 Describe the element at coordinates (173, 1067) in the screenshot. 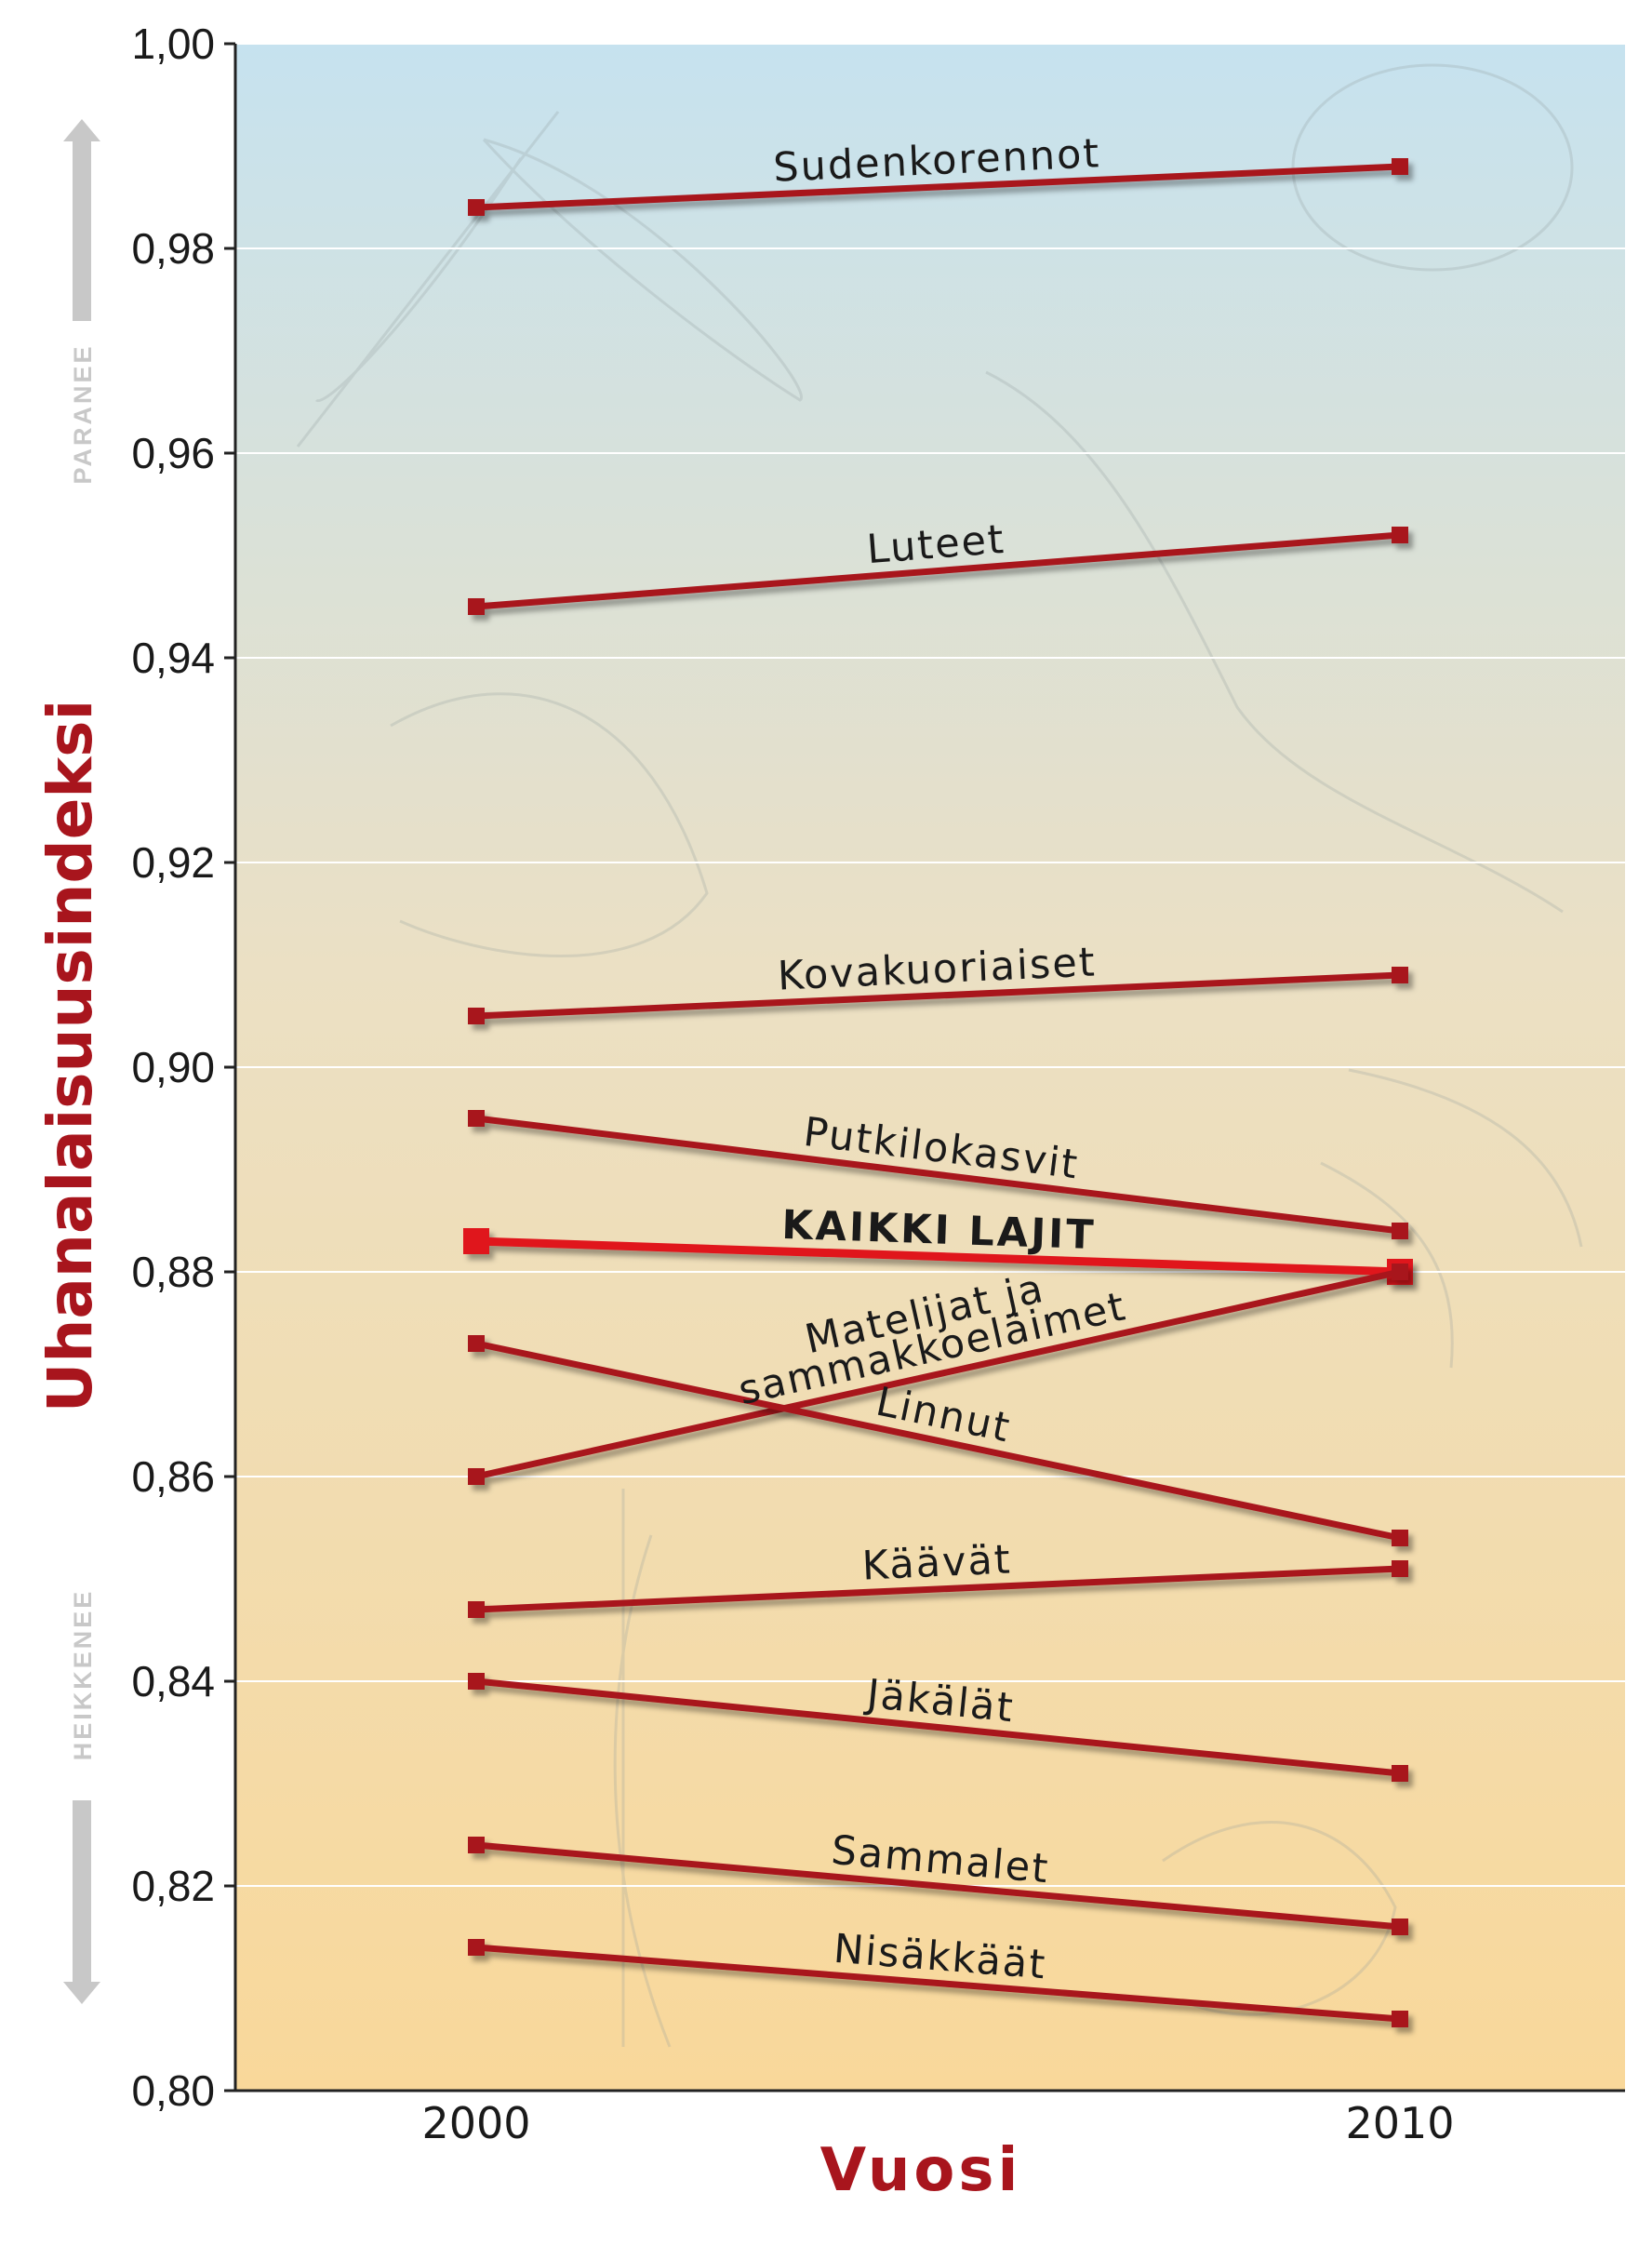

I see `y-tick-label: 0,90` at that location.